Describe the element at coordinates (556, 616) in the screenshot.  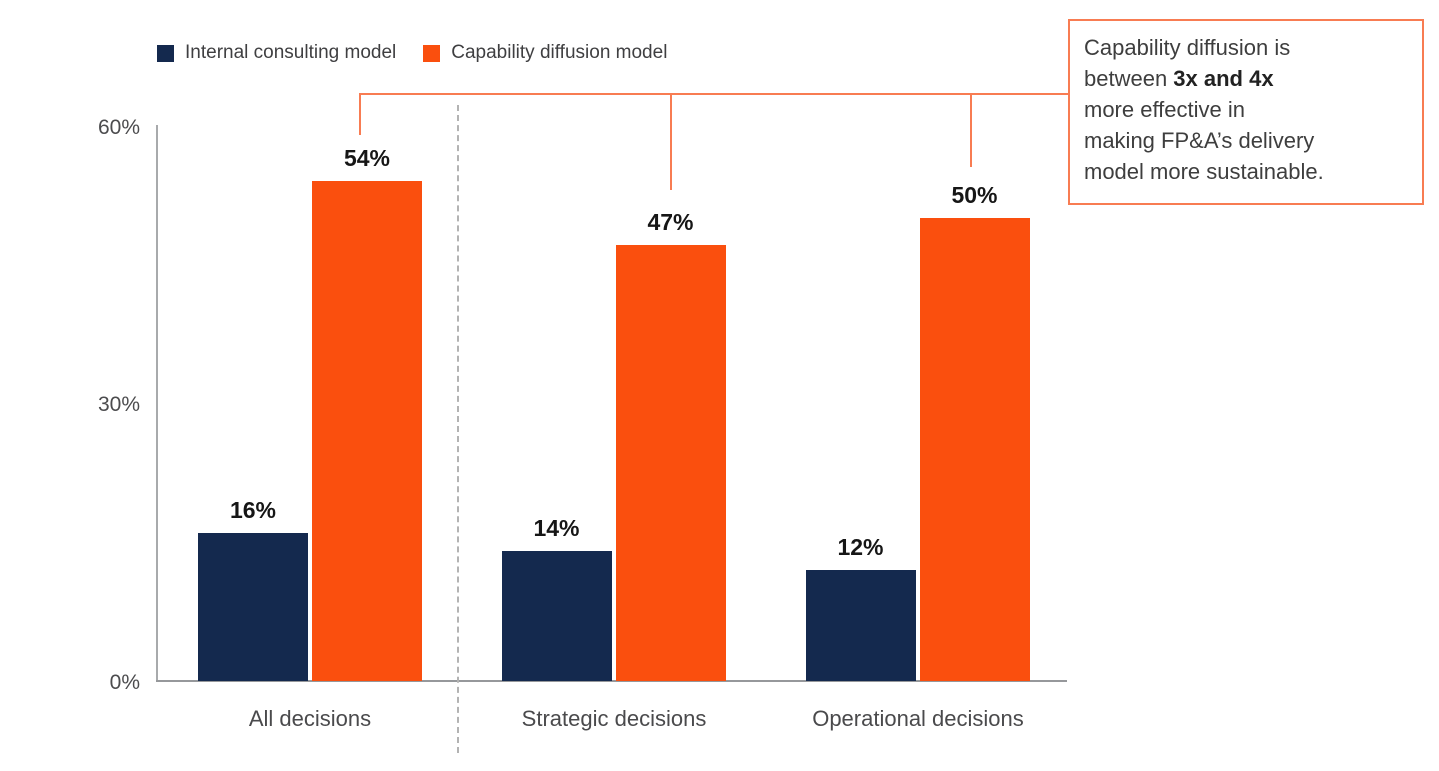
I see `bar-internal-consulting-model-strategic-decisions` at that location.